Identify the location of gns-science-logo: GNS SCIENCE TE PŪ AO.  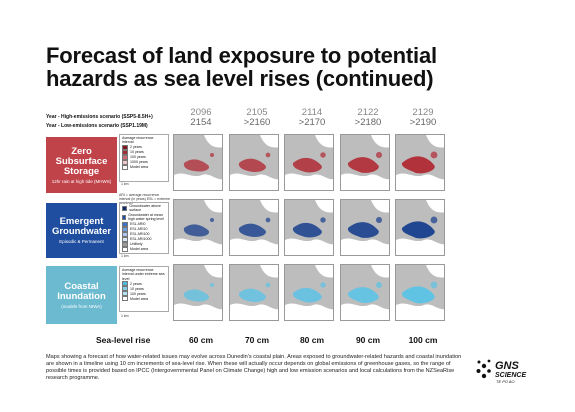
(510, 372).